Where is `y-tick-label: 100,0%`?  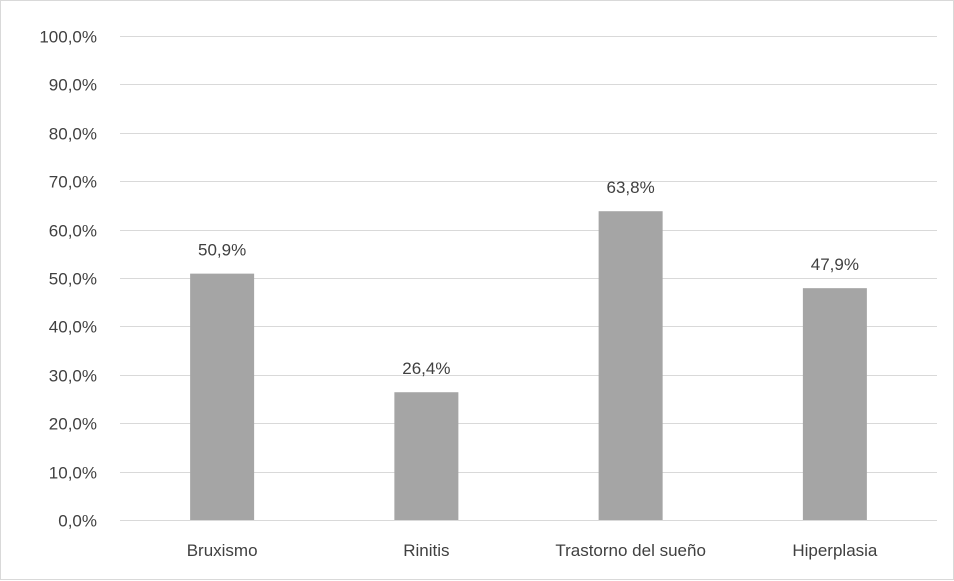
y-tick-label: 100,0% is located at coordinates (68, 37).